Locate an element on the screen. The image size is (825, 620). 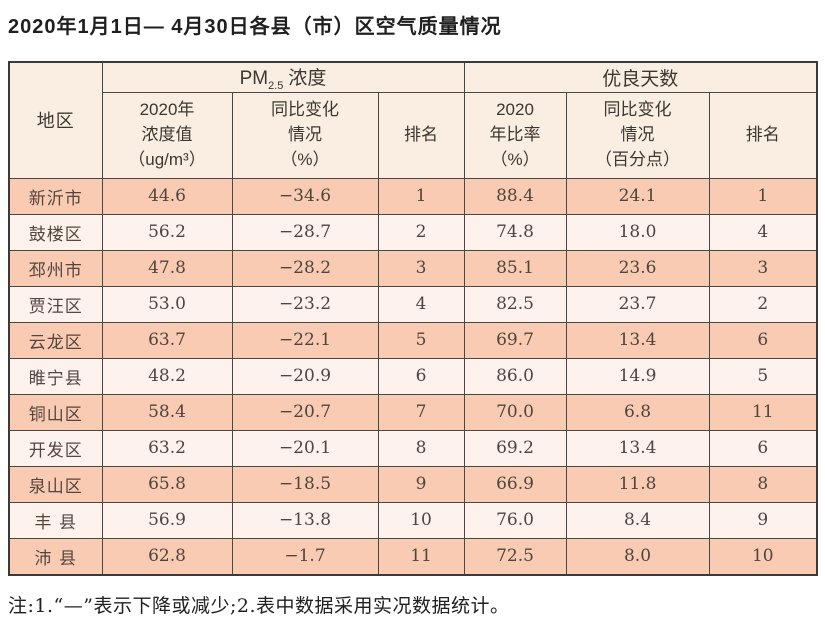
cell-good-change: 6.8 is located at coordinates (637, 412).